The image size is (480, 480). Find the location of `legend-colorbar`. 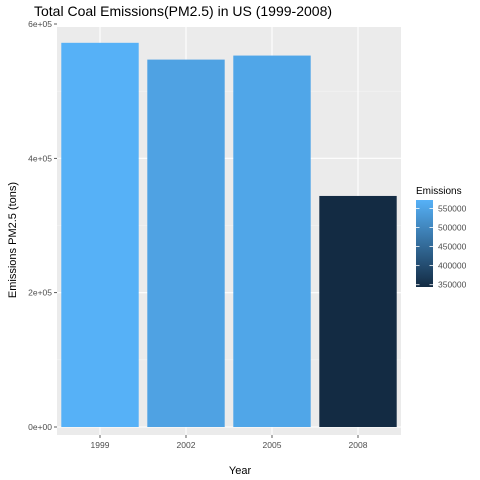

legend-colorbar is located at coordinates (424, 243).